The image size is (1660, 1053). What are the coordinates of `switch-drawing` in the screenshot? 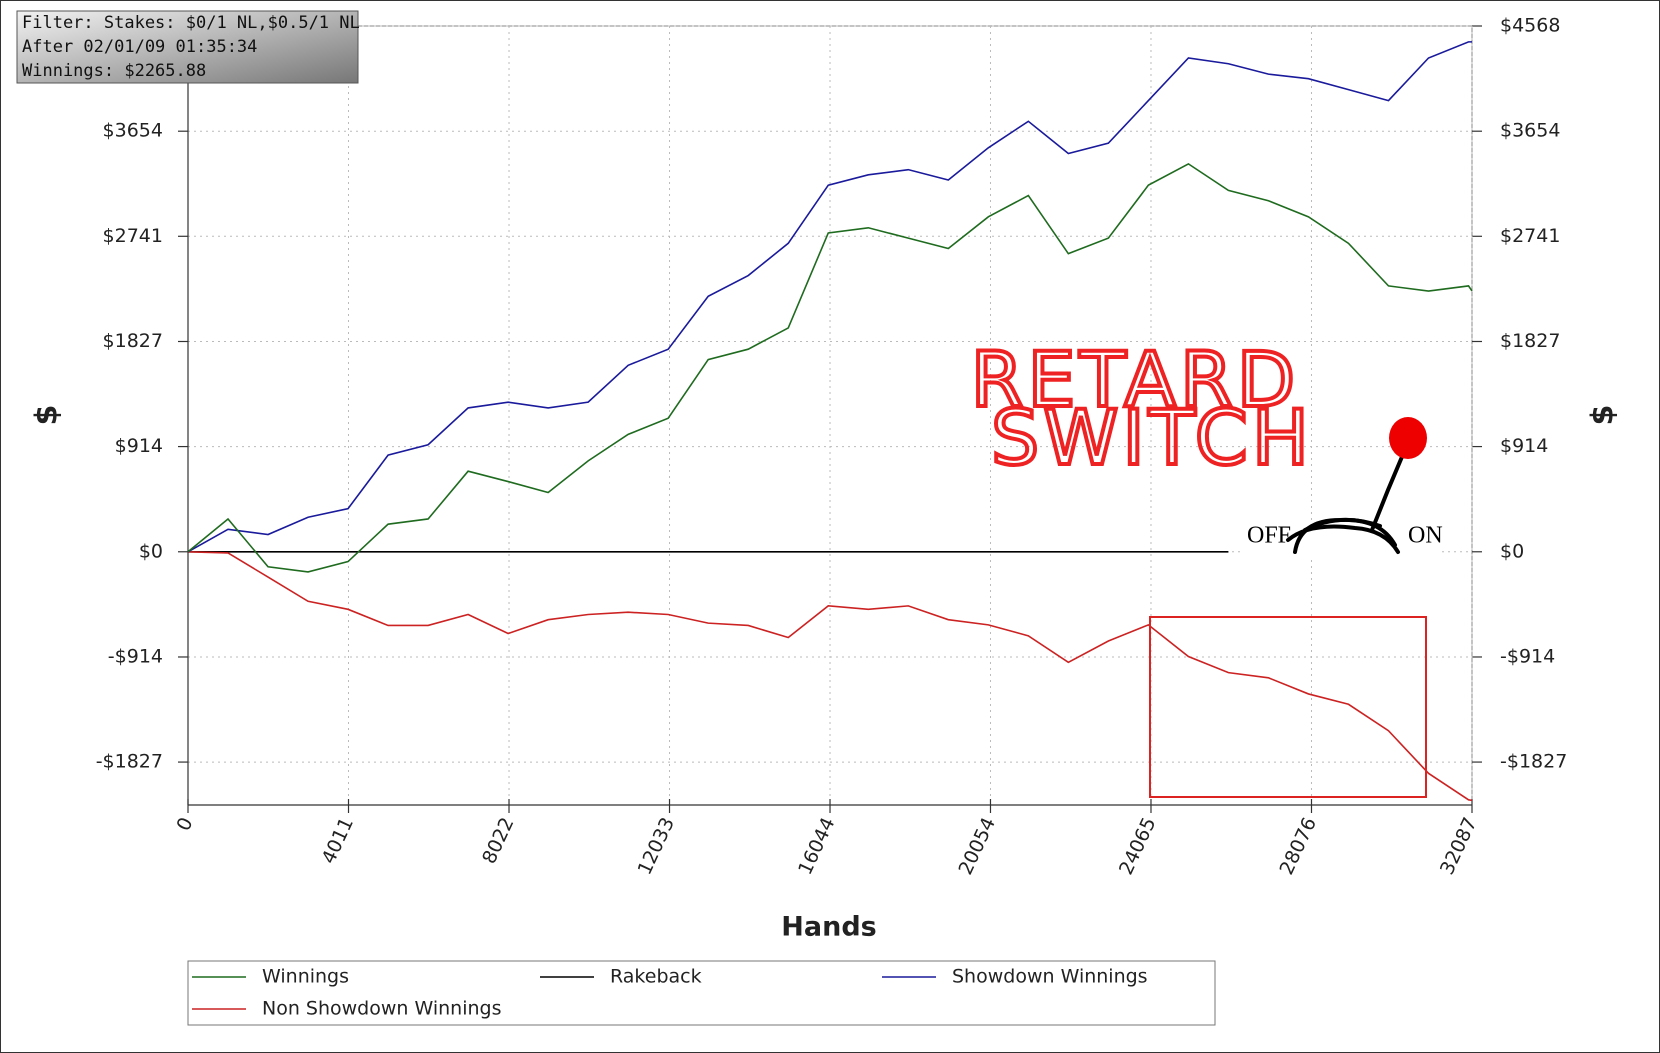 It's located at (1346, 502).